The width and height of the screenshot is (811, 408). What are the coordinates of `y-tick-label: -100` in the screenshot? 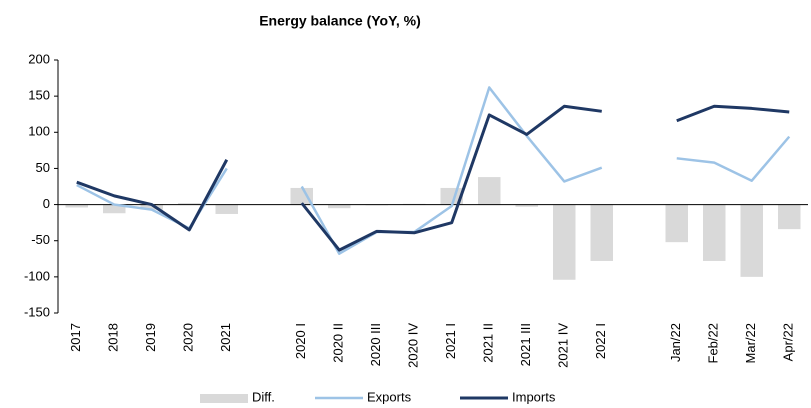 It's located at (37, 275).